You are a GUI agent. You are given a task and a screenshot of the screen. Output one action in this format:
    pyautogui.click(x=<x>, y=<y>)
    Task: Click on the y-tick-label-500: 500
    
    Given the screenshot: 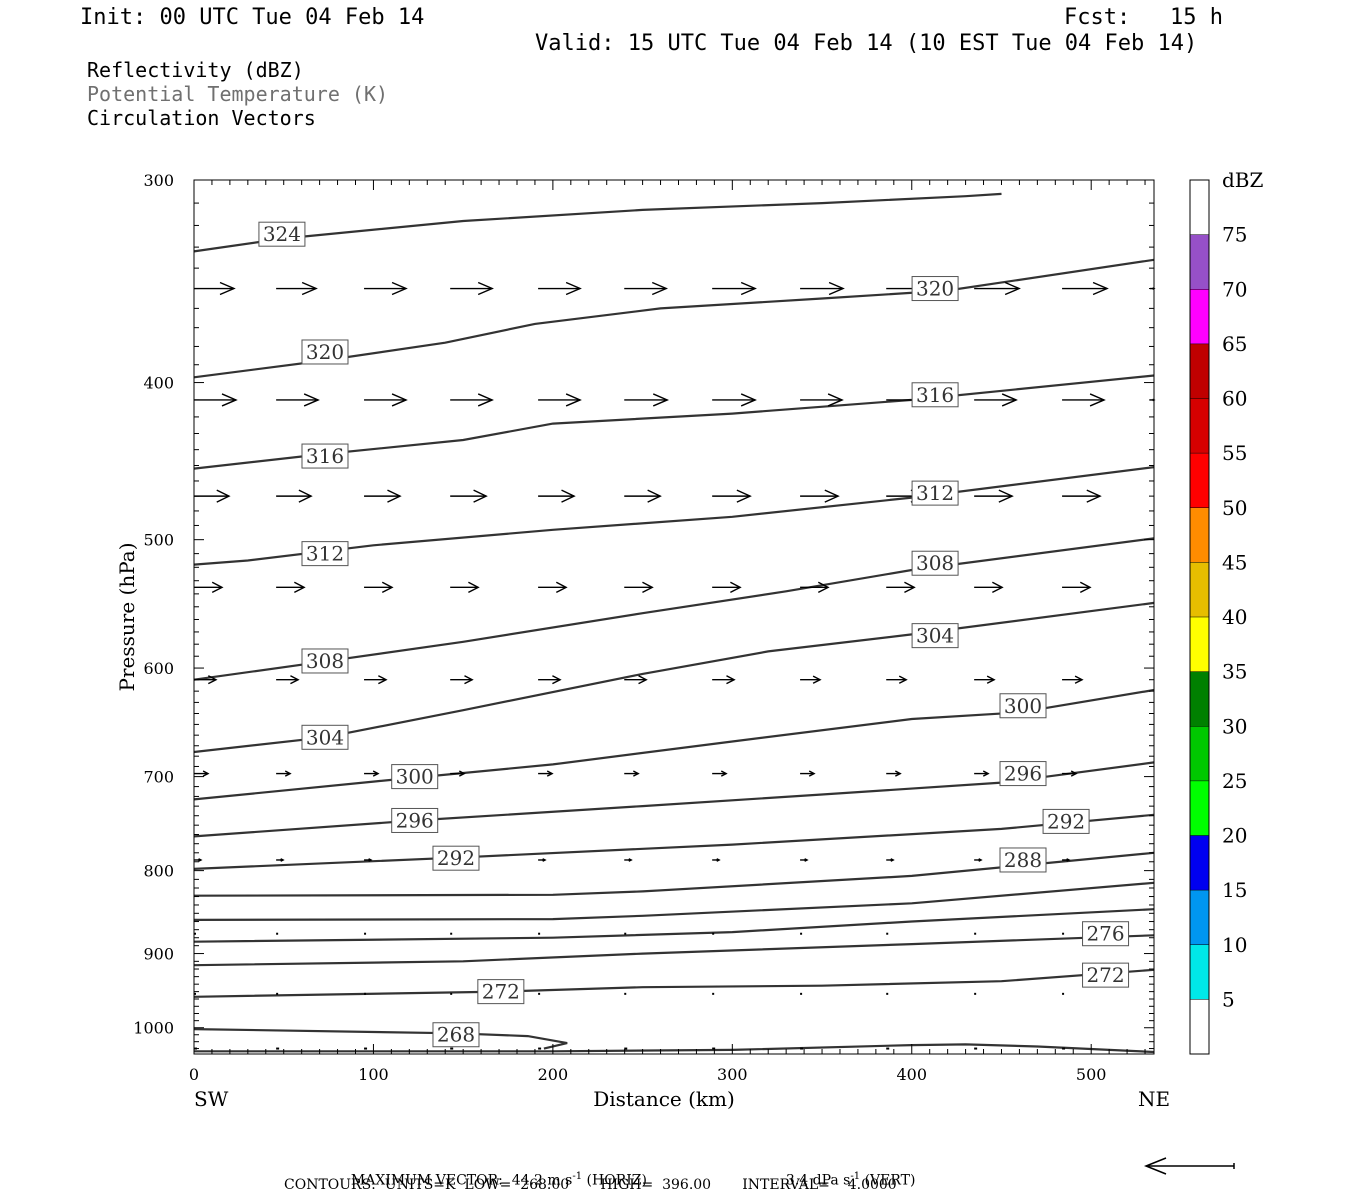 What is the action you would take?
    pyautogui.click(x=158, y=540)
    